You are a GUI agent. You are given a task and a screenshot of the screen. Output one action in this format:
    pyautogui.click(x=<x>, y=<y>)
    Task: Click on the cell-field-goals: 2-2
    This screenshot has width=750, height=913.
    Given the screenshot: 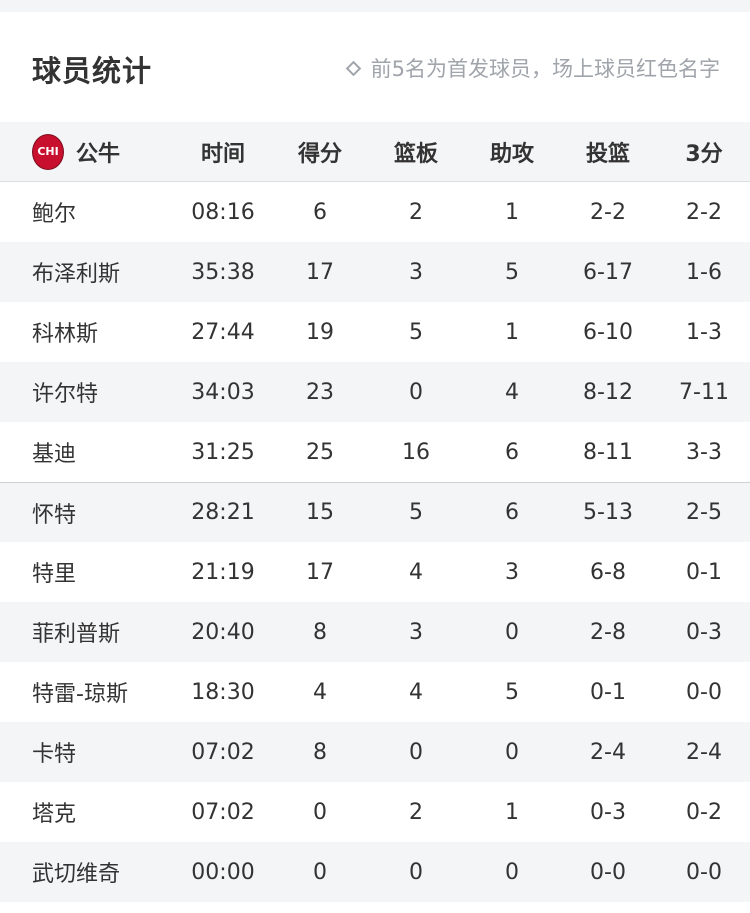 What is the action you would take?
    pyautogui.click(x=608, y=212)
    